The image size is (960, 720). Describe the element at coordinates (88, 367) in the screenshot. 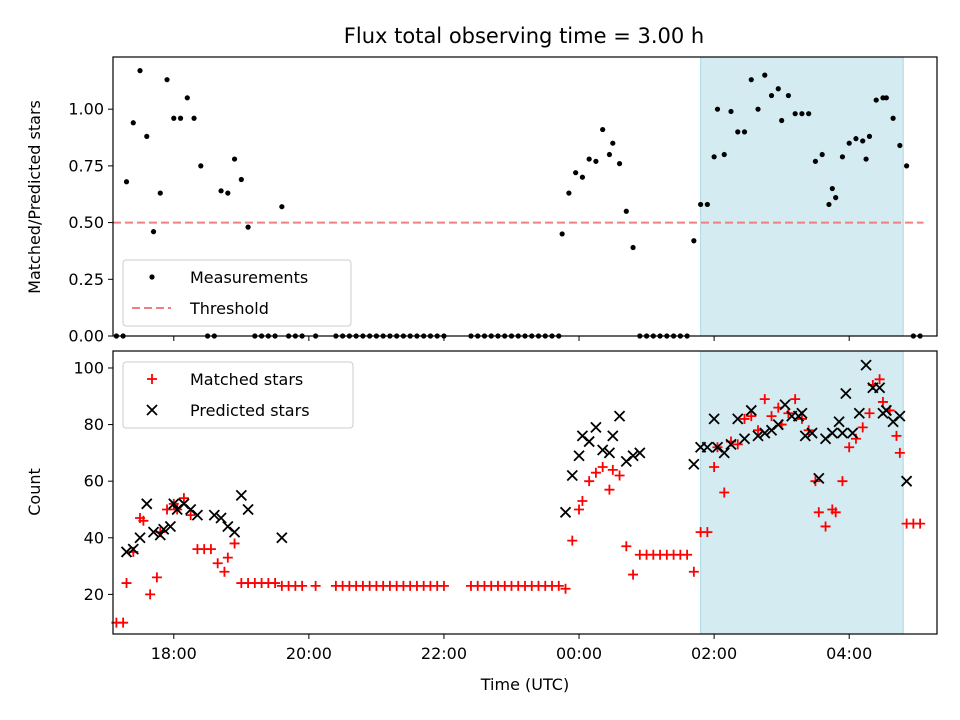

I see `y-tick-label: 100` at that location.